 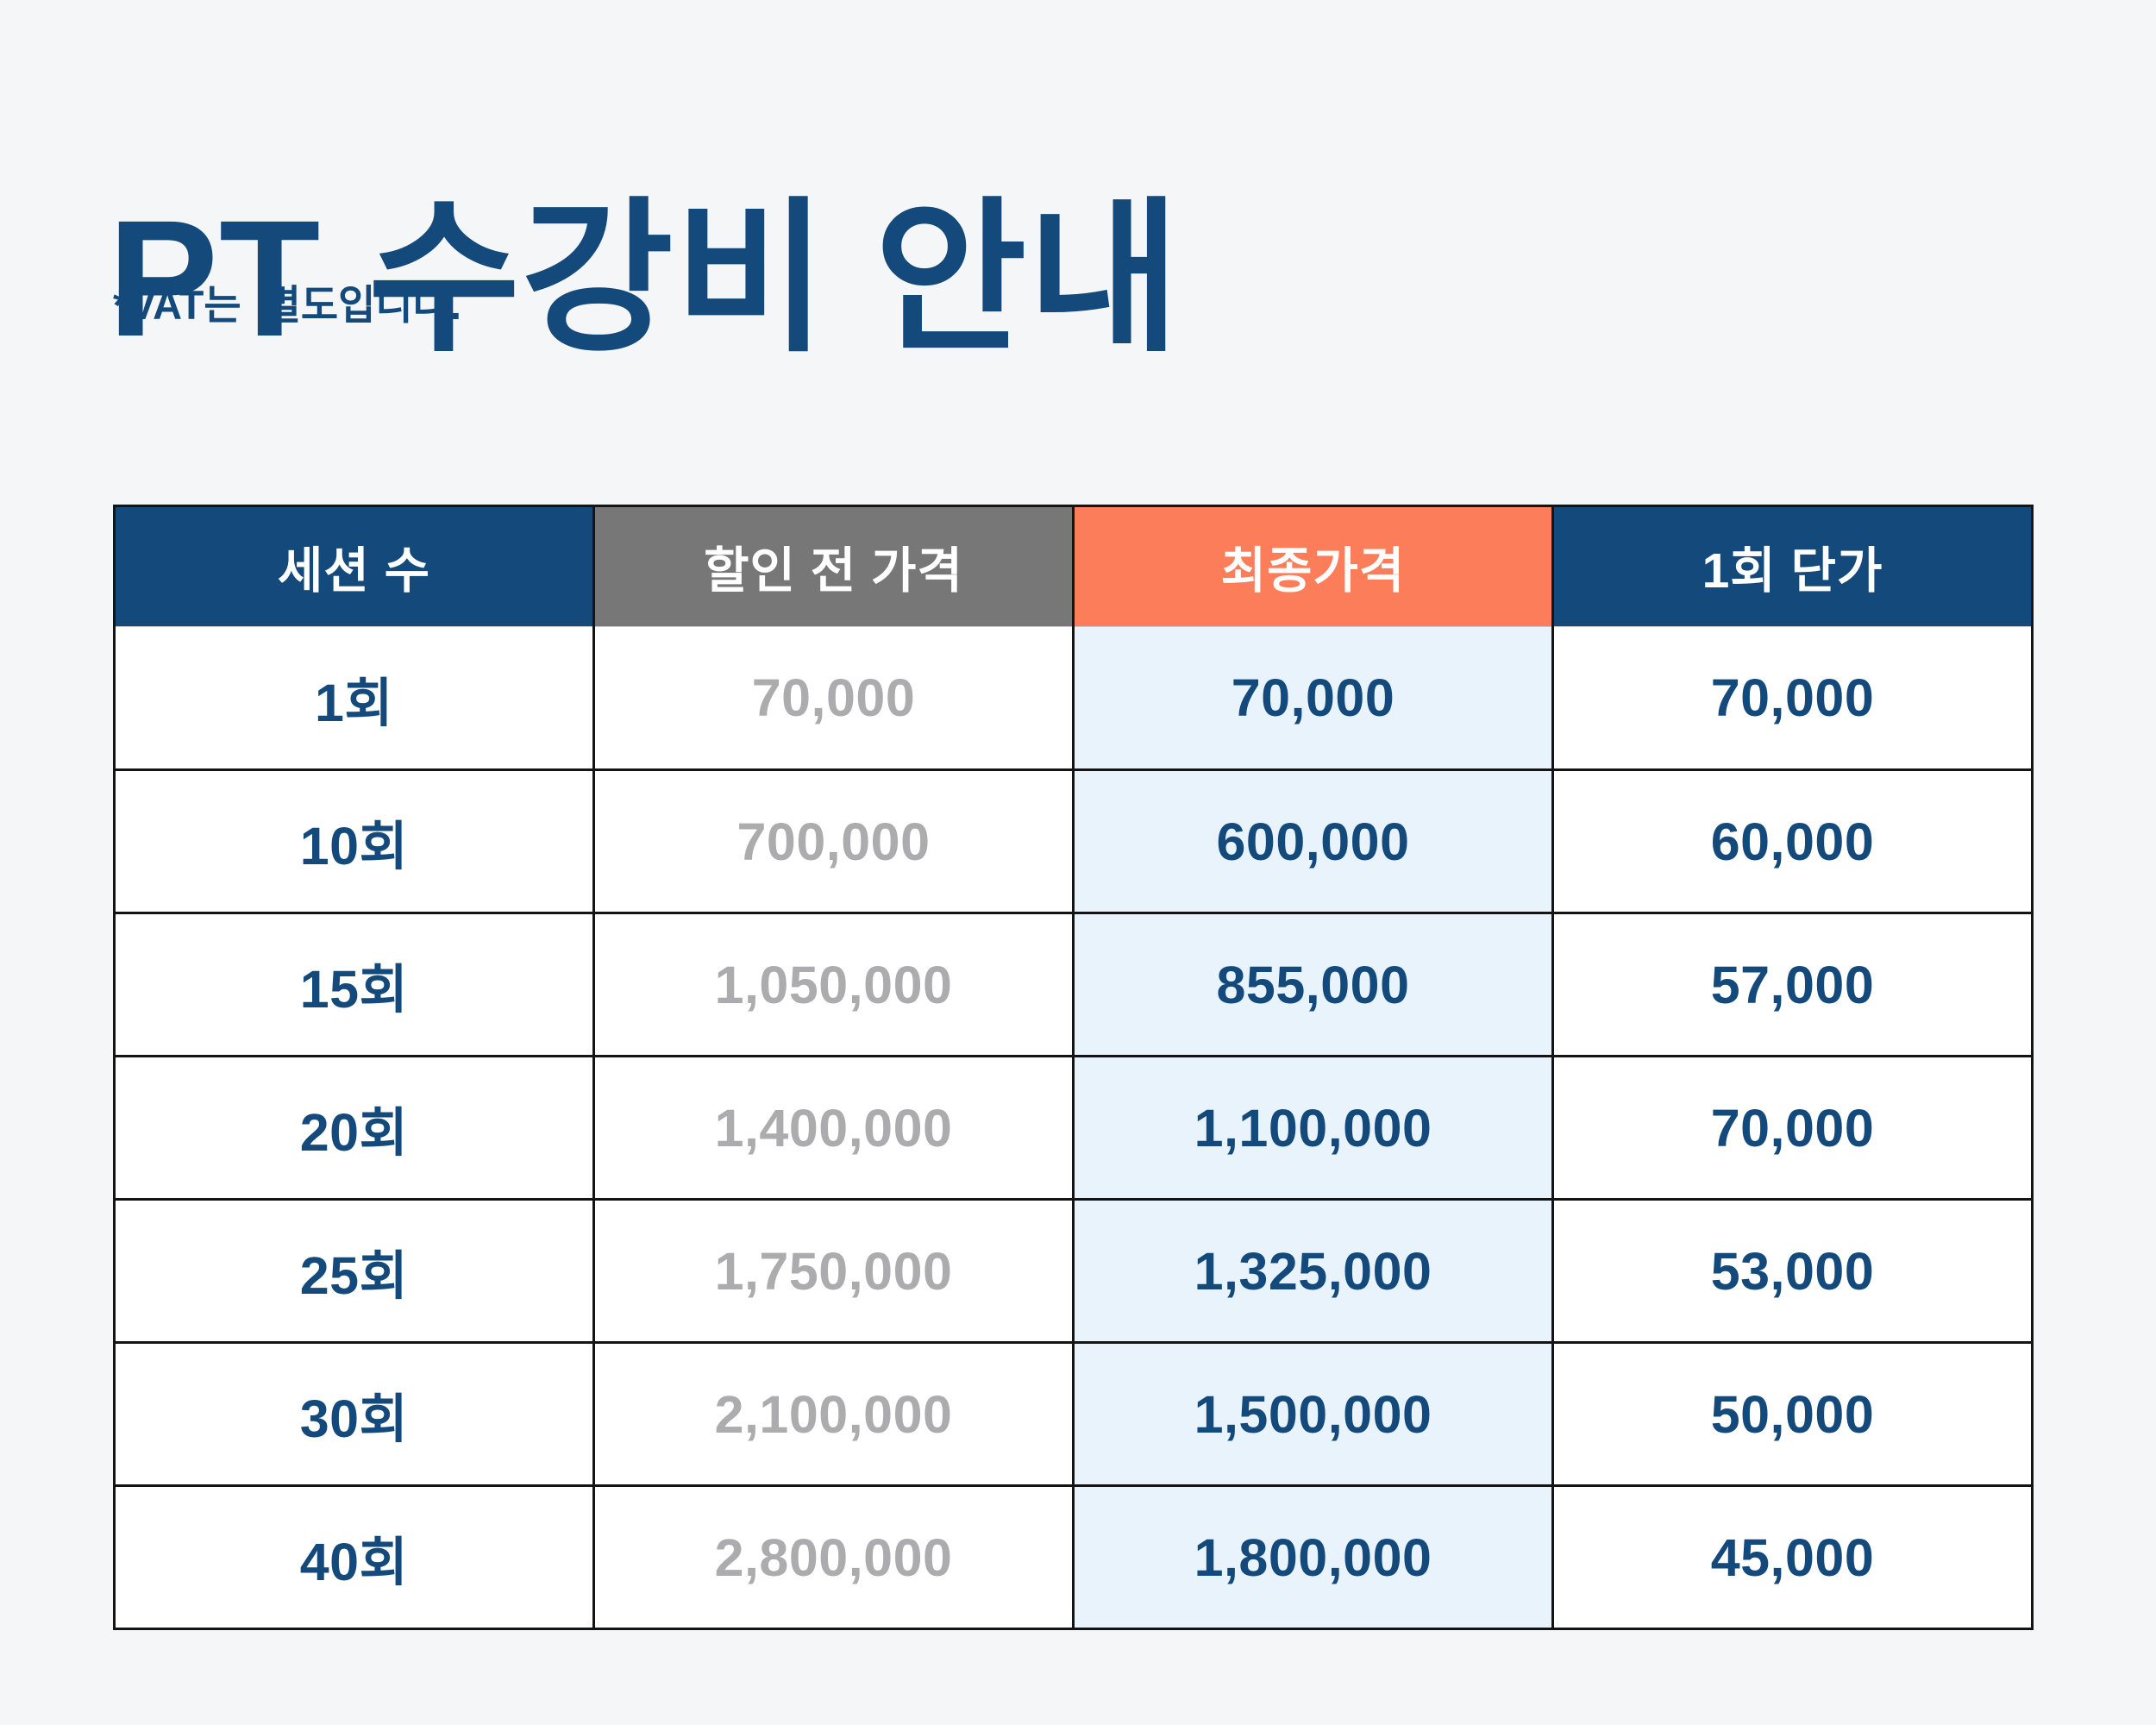 I want to click on table-row: 10회 700,000 600,000 60,000, so click(x=1073, y=841).